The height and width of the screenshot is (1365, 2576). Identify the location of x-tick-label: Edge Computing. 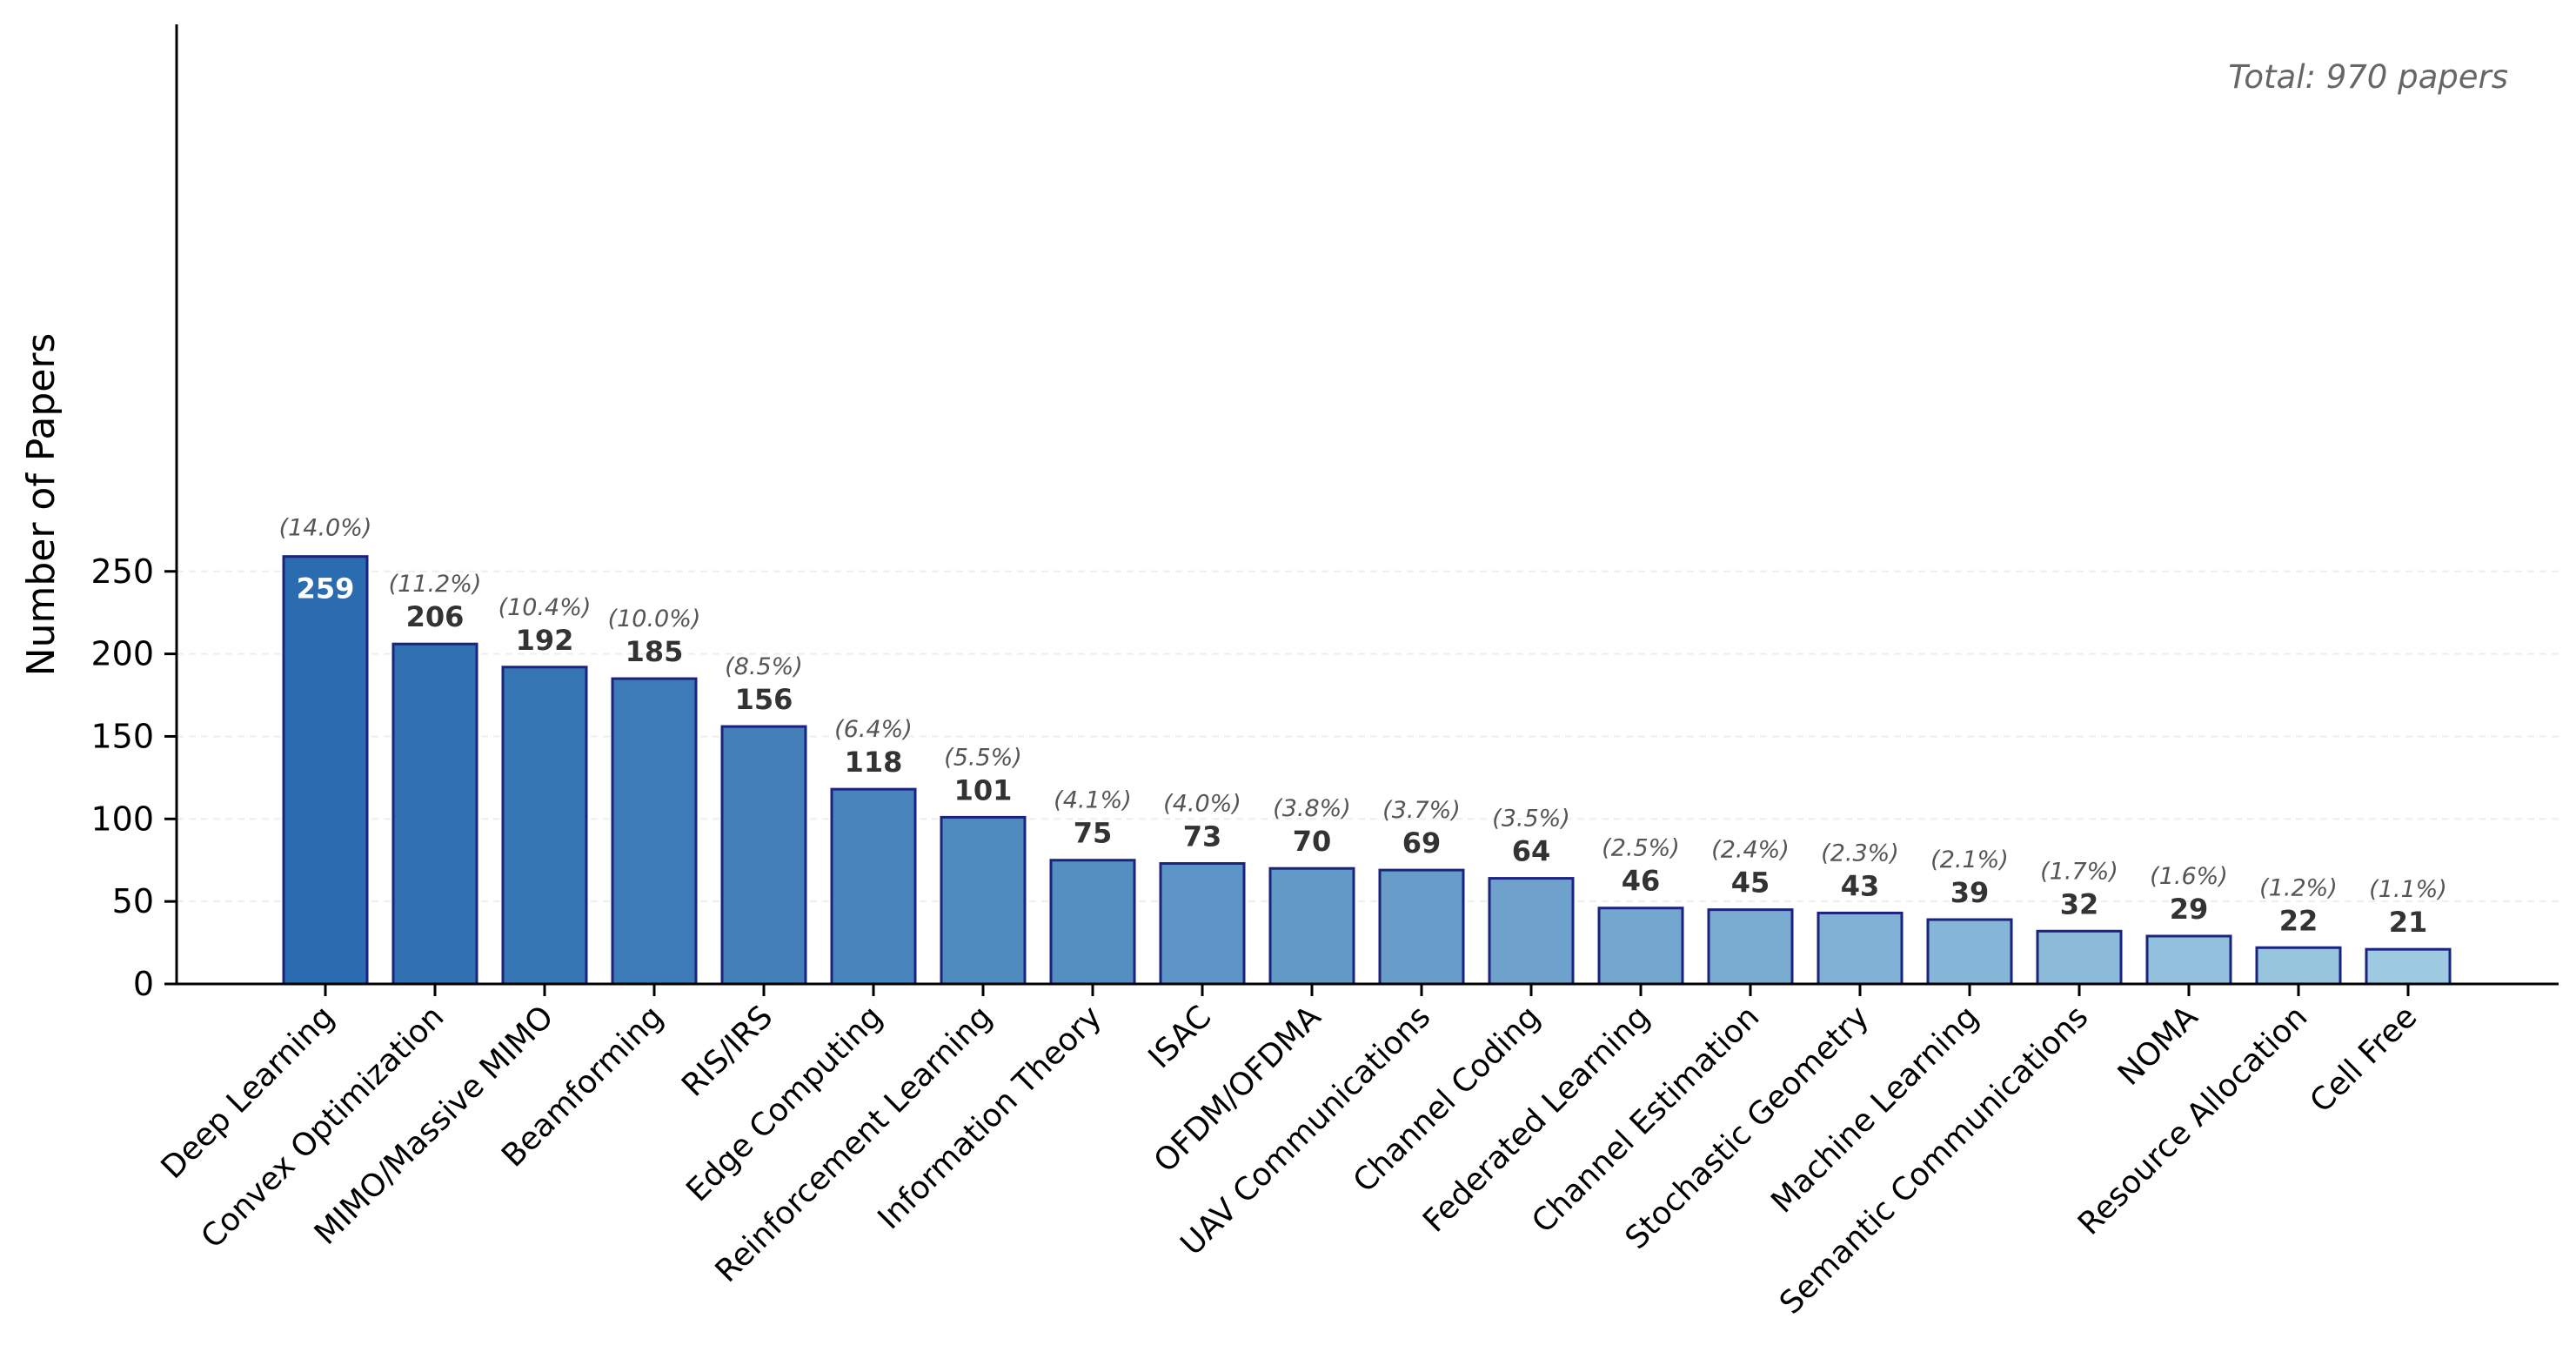
(784, 1103).